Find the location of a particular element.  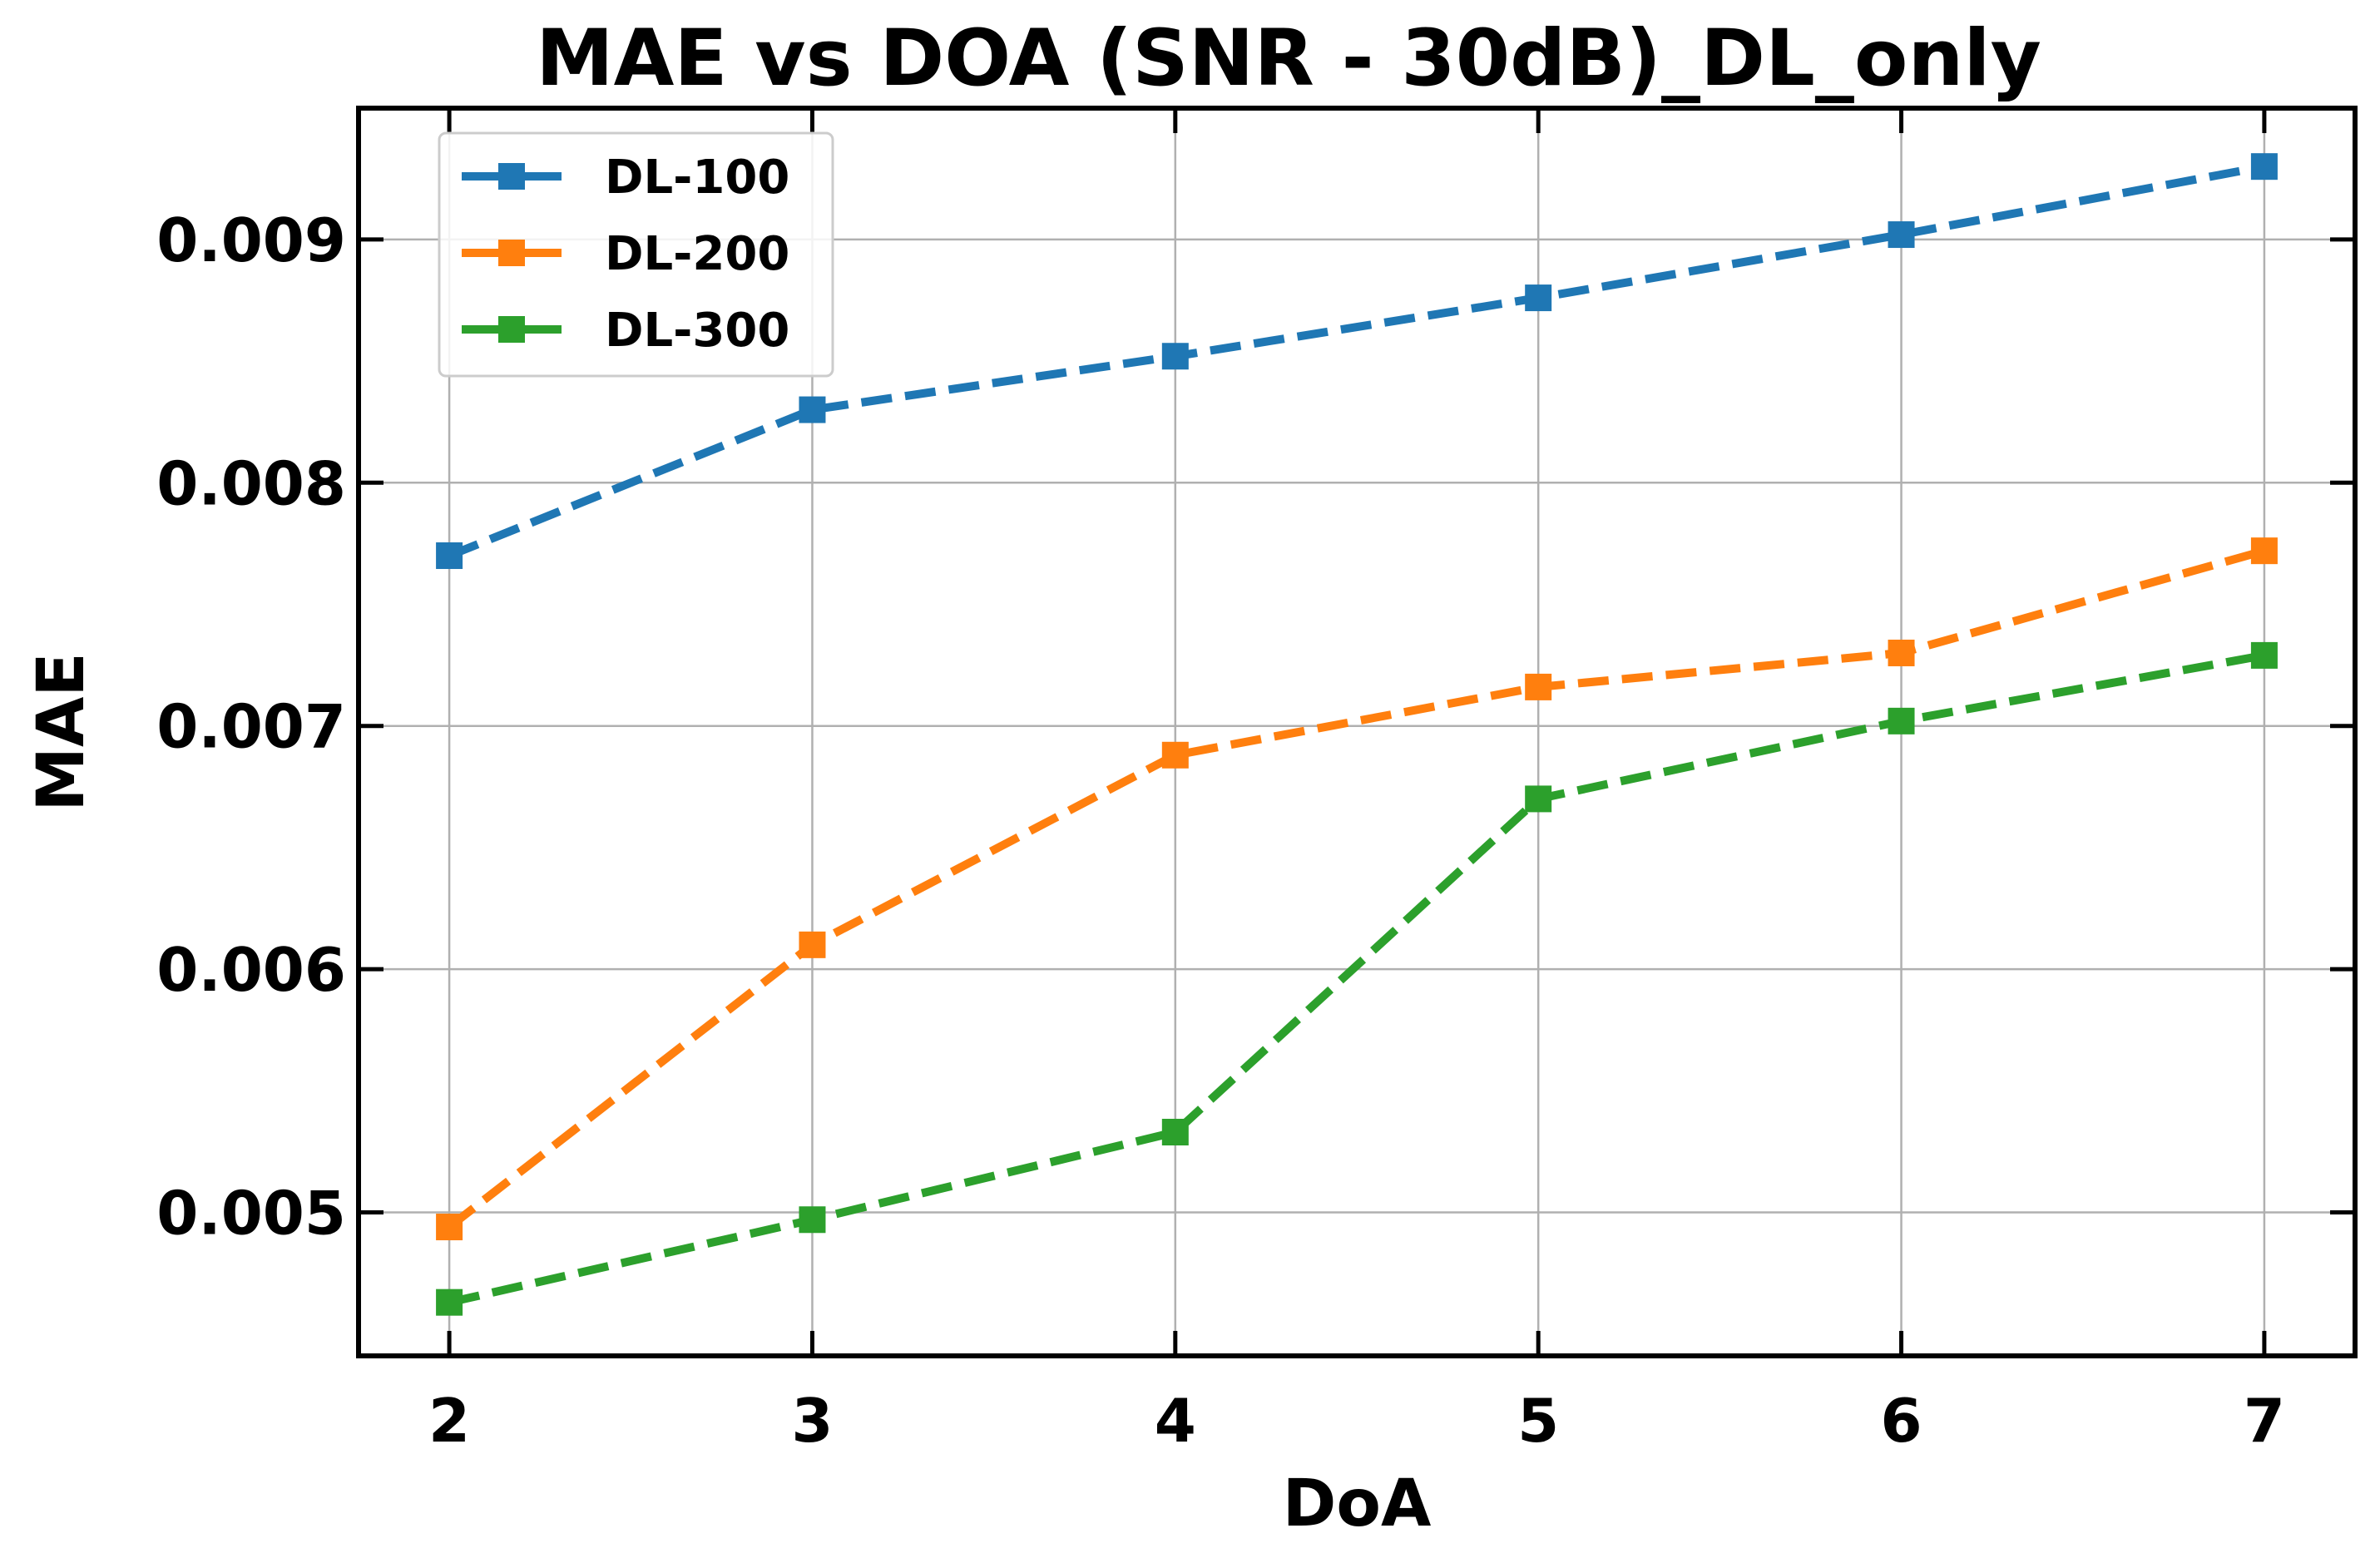

x-tick-label: 5 is located at coordinates (1538, 1421).